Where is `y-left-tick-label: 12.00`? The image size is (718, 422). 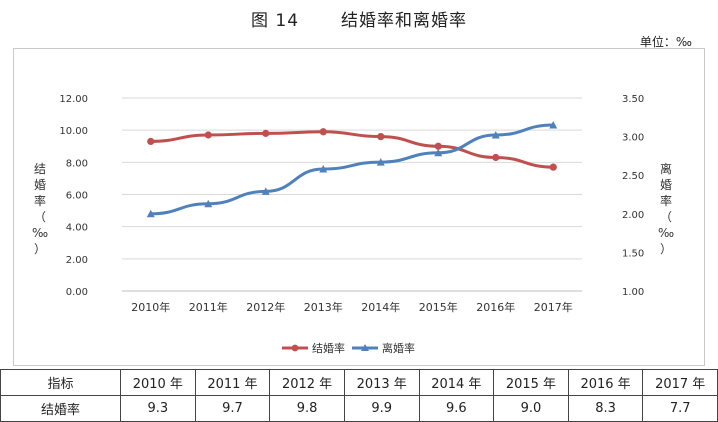 y-left-tick-label: 12.00 is located at coordinates (73, 99).